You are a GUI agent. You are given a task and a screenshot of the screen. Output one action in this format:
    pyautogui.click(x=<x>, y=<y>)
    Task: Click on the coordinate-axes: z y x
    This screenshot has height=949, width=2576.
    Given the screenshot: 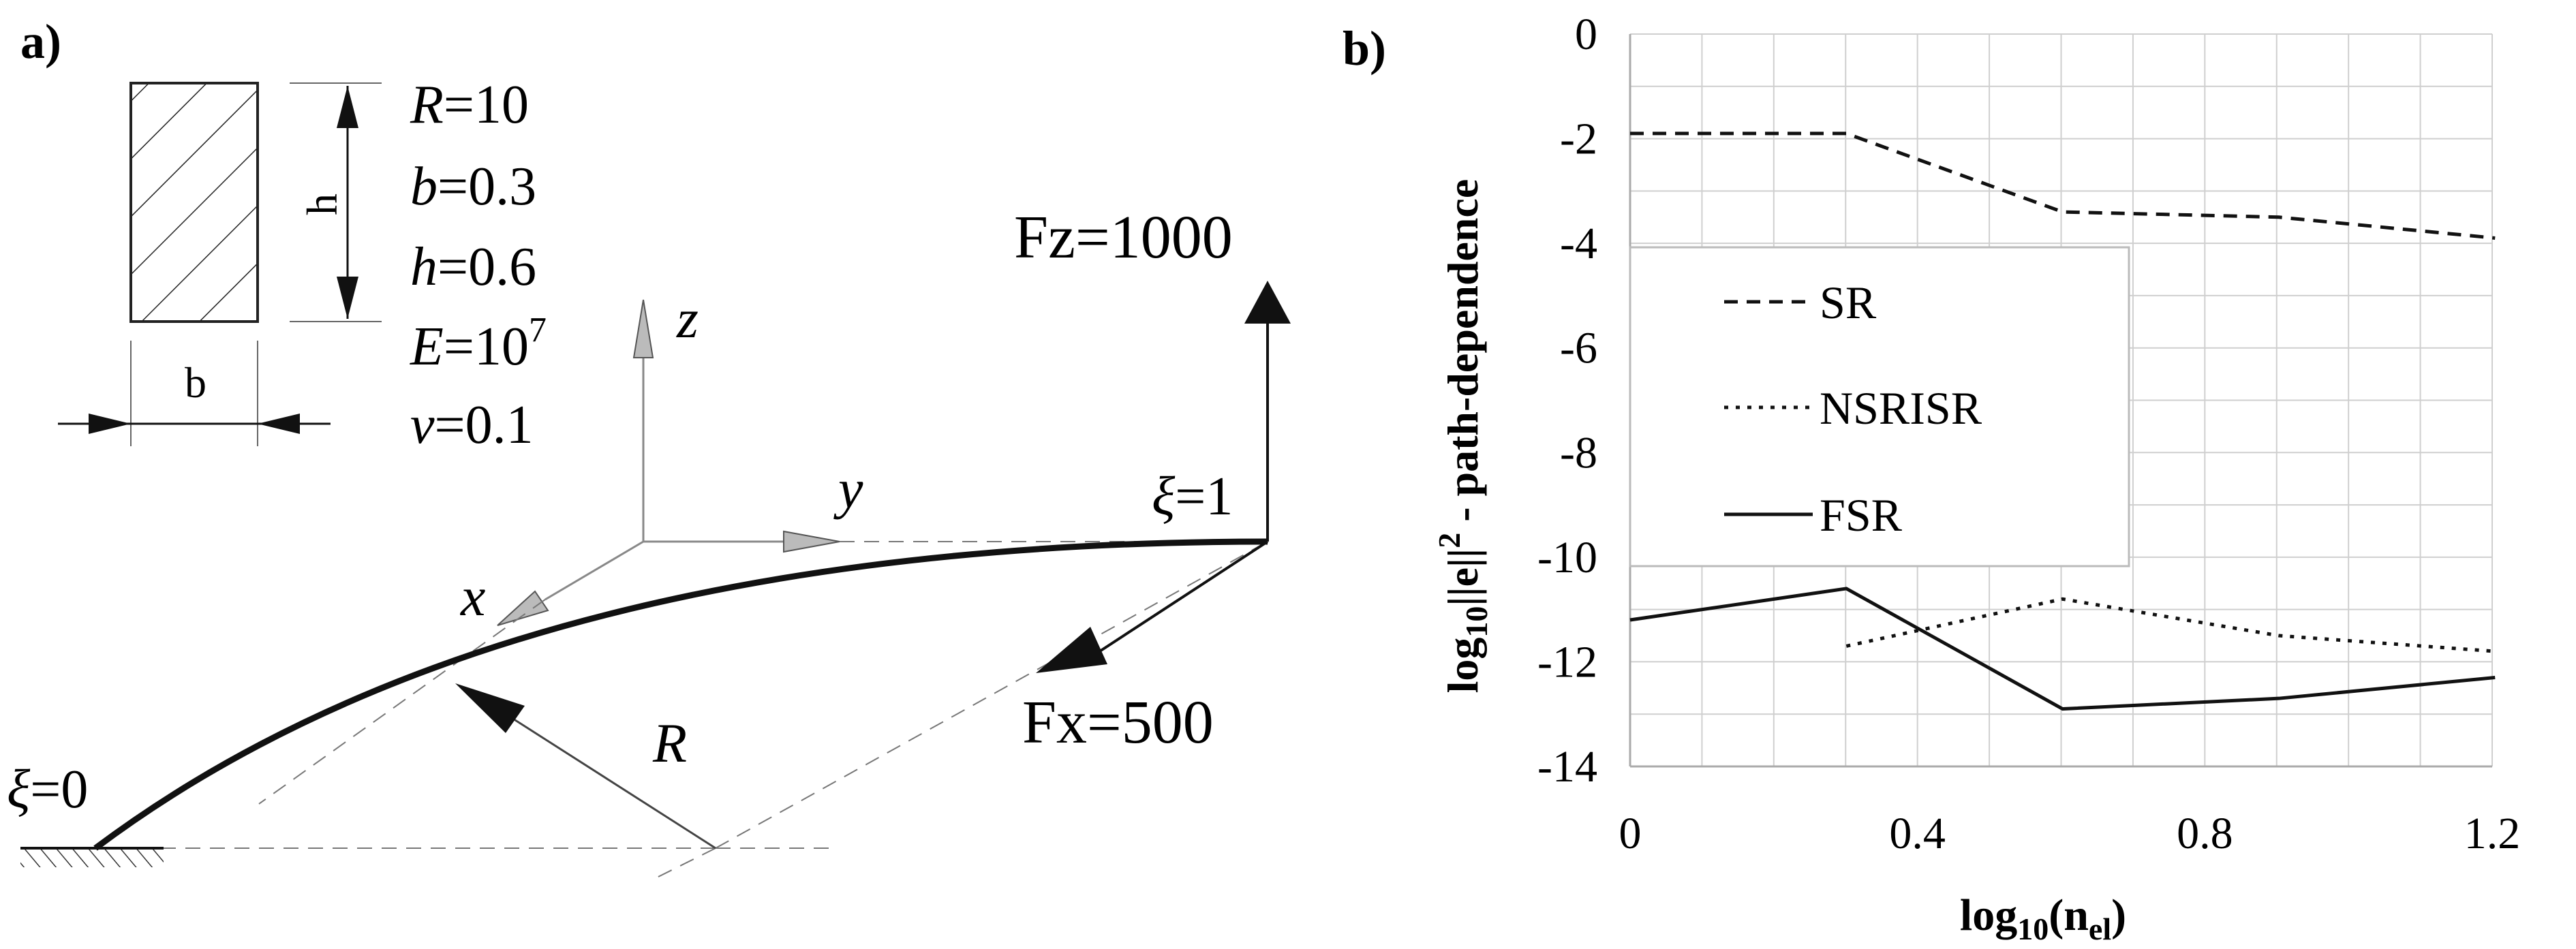 What is the action you would take?
    pyautogui.click(x=661, y=457)
    